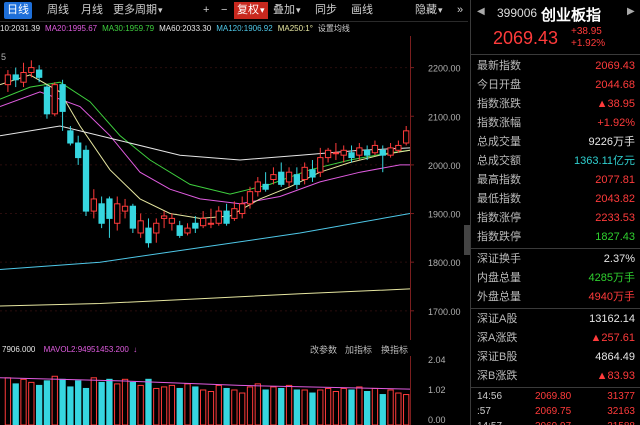 This screenshot has width=640, height=425. I want to click on tab-daily: 日线, so click(18, 10).